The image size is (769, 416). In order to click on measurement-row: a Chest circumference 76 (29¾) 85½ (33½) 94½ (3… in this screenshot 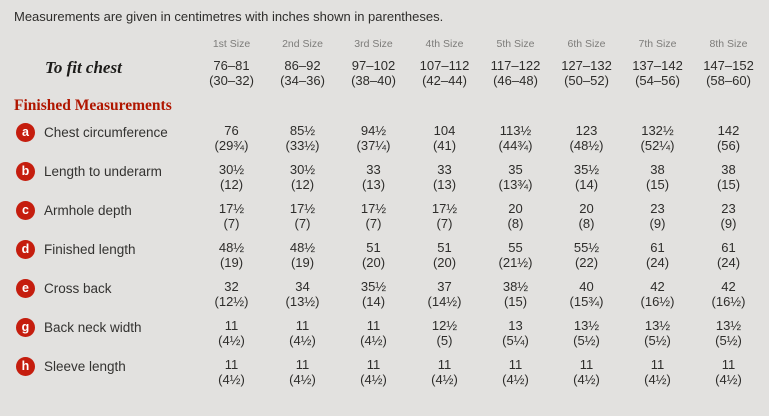, I will do `click(384, 138)`.